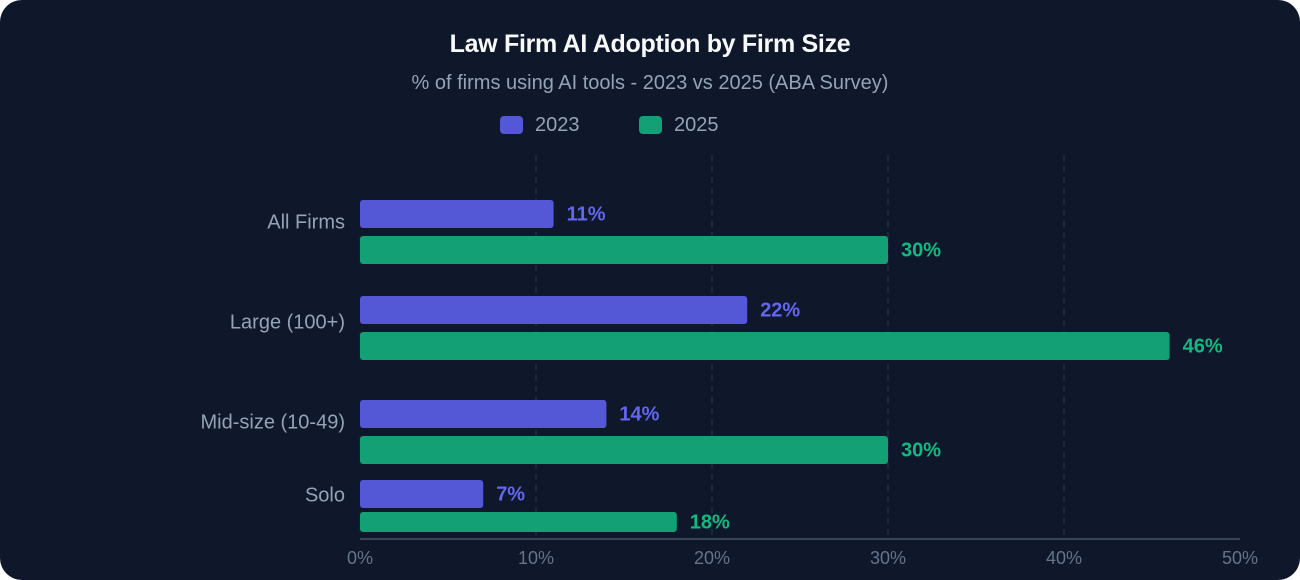 The width and height of the screenshot is (1300, 580). I want to click on chart-legend: 2023 2025, so click(650, 125).